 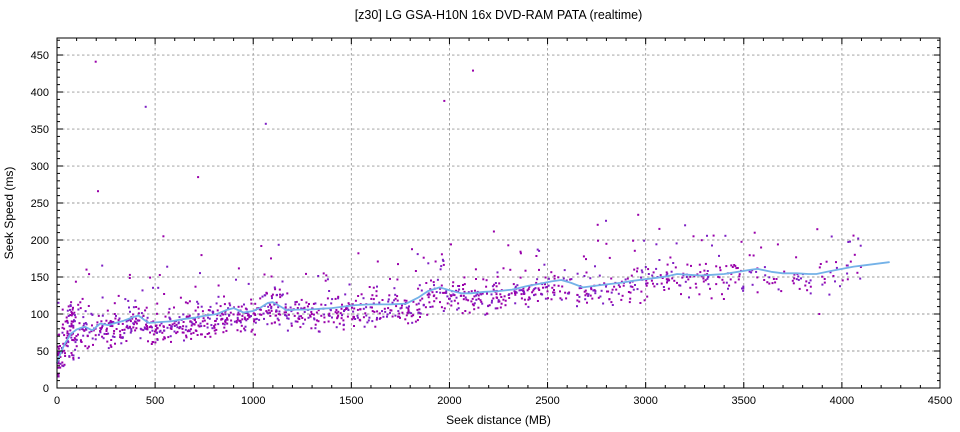 I want to click on x-tick-label: 1000, so click(x=253, y=401).